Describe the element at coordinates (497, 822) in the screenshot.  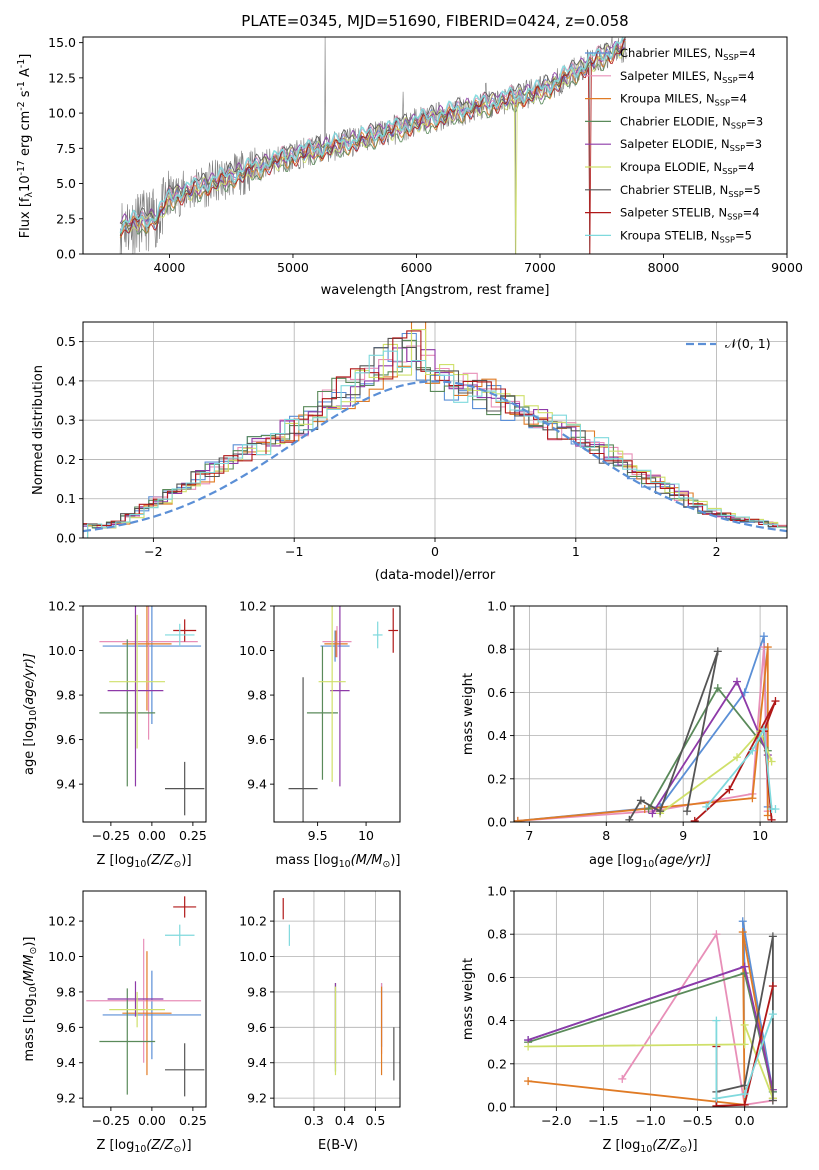
I see `age-weight-ytick-label: 0.0` at that location.